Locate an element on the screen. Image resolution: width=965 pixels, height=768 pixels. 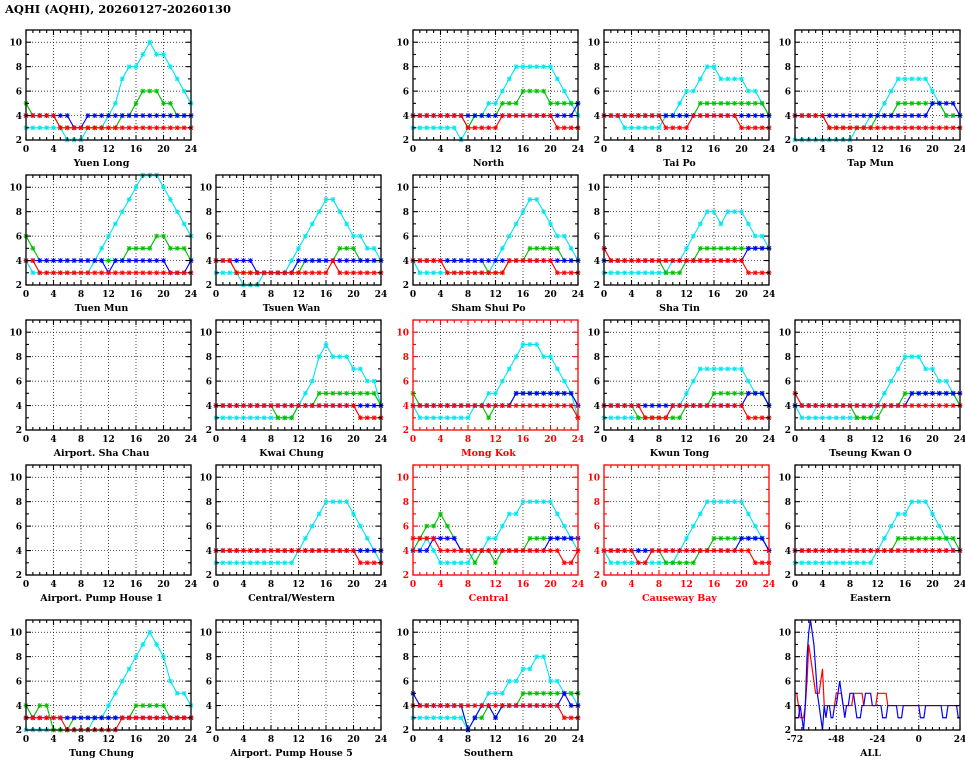
panel-title: Eastern is located at coordinates (870, 598).